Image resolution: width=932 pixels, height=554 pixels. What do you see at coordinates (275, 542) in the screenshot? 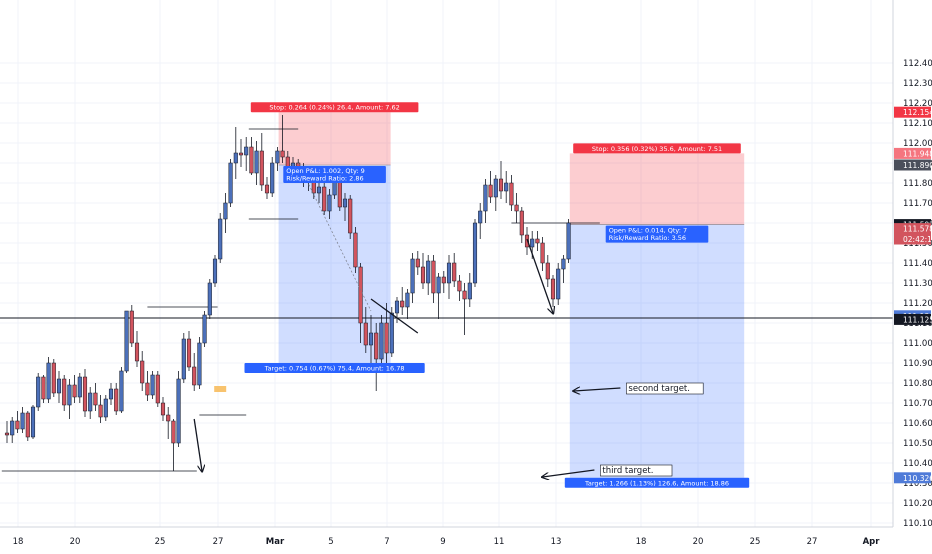
I see `x-tick-label: Mar` at bounding box center [275, 542].